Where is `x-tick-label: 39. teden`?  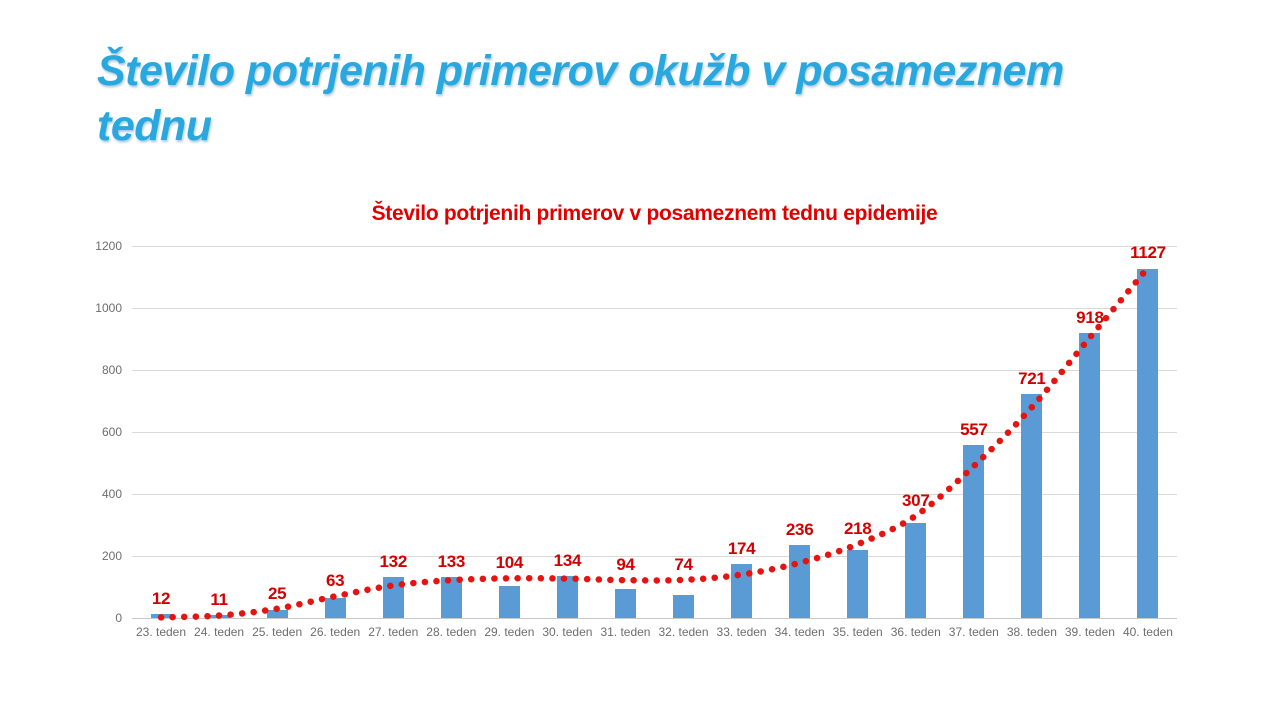 x-tick-label: 39. teden is located at coordinates (1089, 632).